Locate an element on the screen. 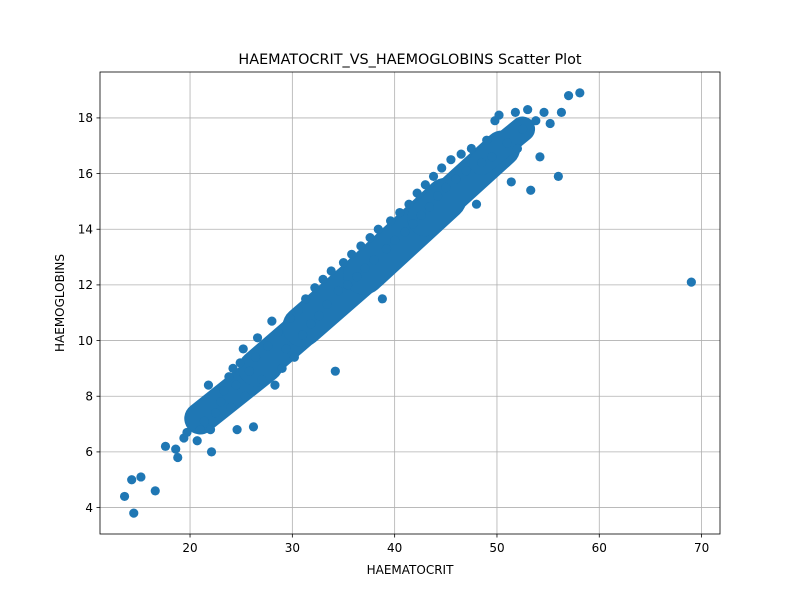  x-tick-label: 50 is located at coordinates (496, 548).